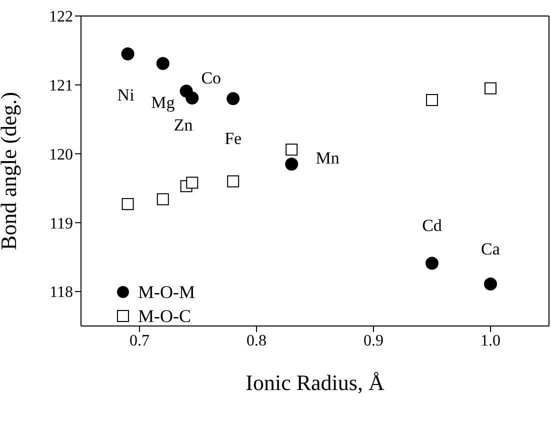 This screenshot has height=440, width=551. What do you see at coordinates (61, 293) in the screenshot?
I see `y-tick-label: 118` at bounding box center [61, 293].